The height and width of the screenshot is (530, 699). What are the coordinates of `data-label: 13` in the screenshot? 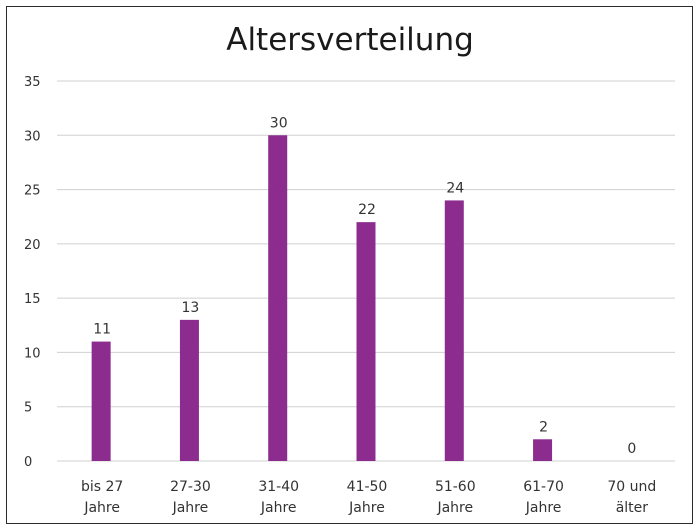 It's located at (191, 308).